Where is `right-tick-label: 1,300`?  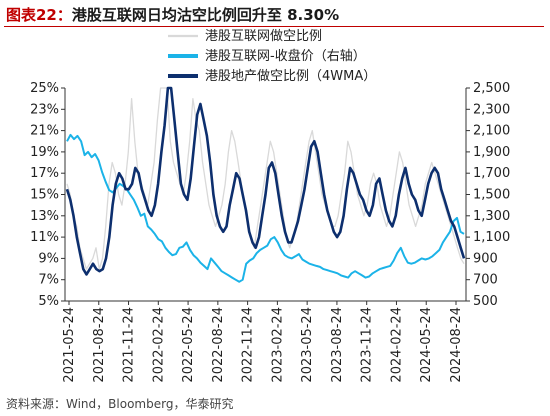 right-tick-label: 1,300 is located at coordinates (491, 216).